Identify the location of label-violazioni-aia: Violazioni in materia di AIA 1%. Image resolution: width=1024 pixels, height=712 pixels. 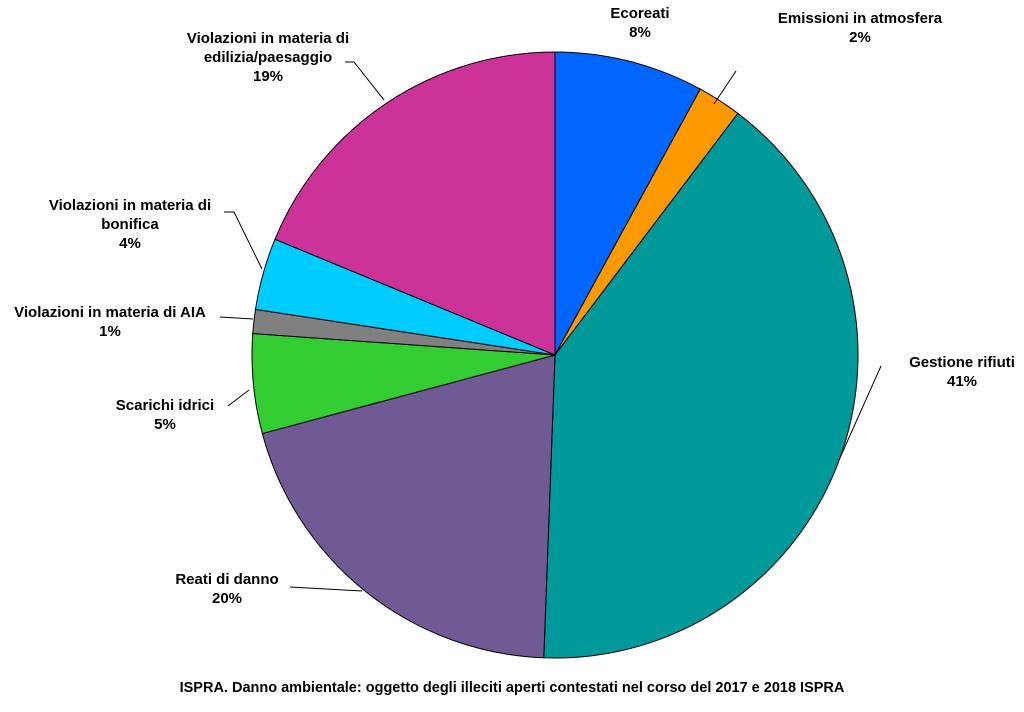
(110, 322).